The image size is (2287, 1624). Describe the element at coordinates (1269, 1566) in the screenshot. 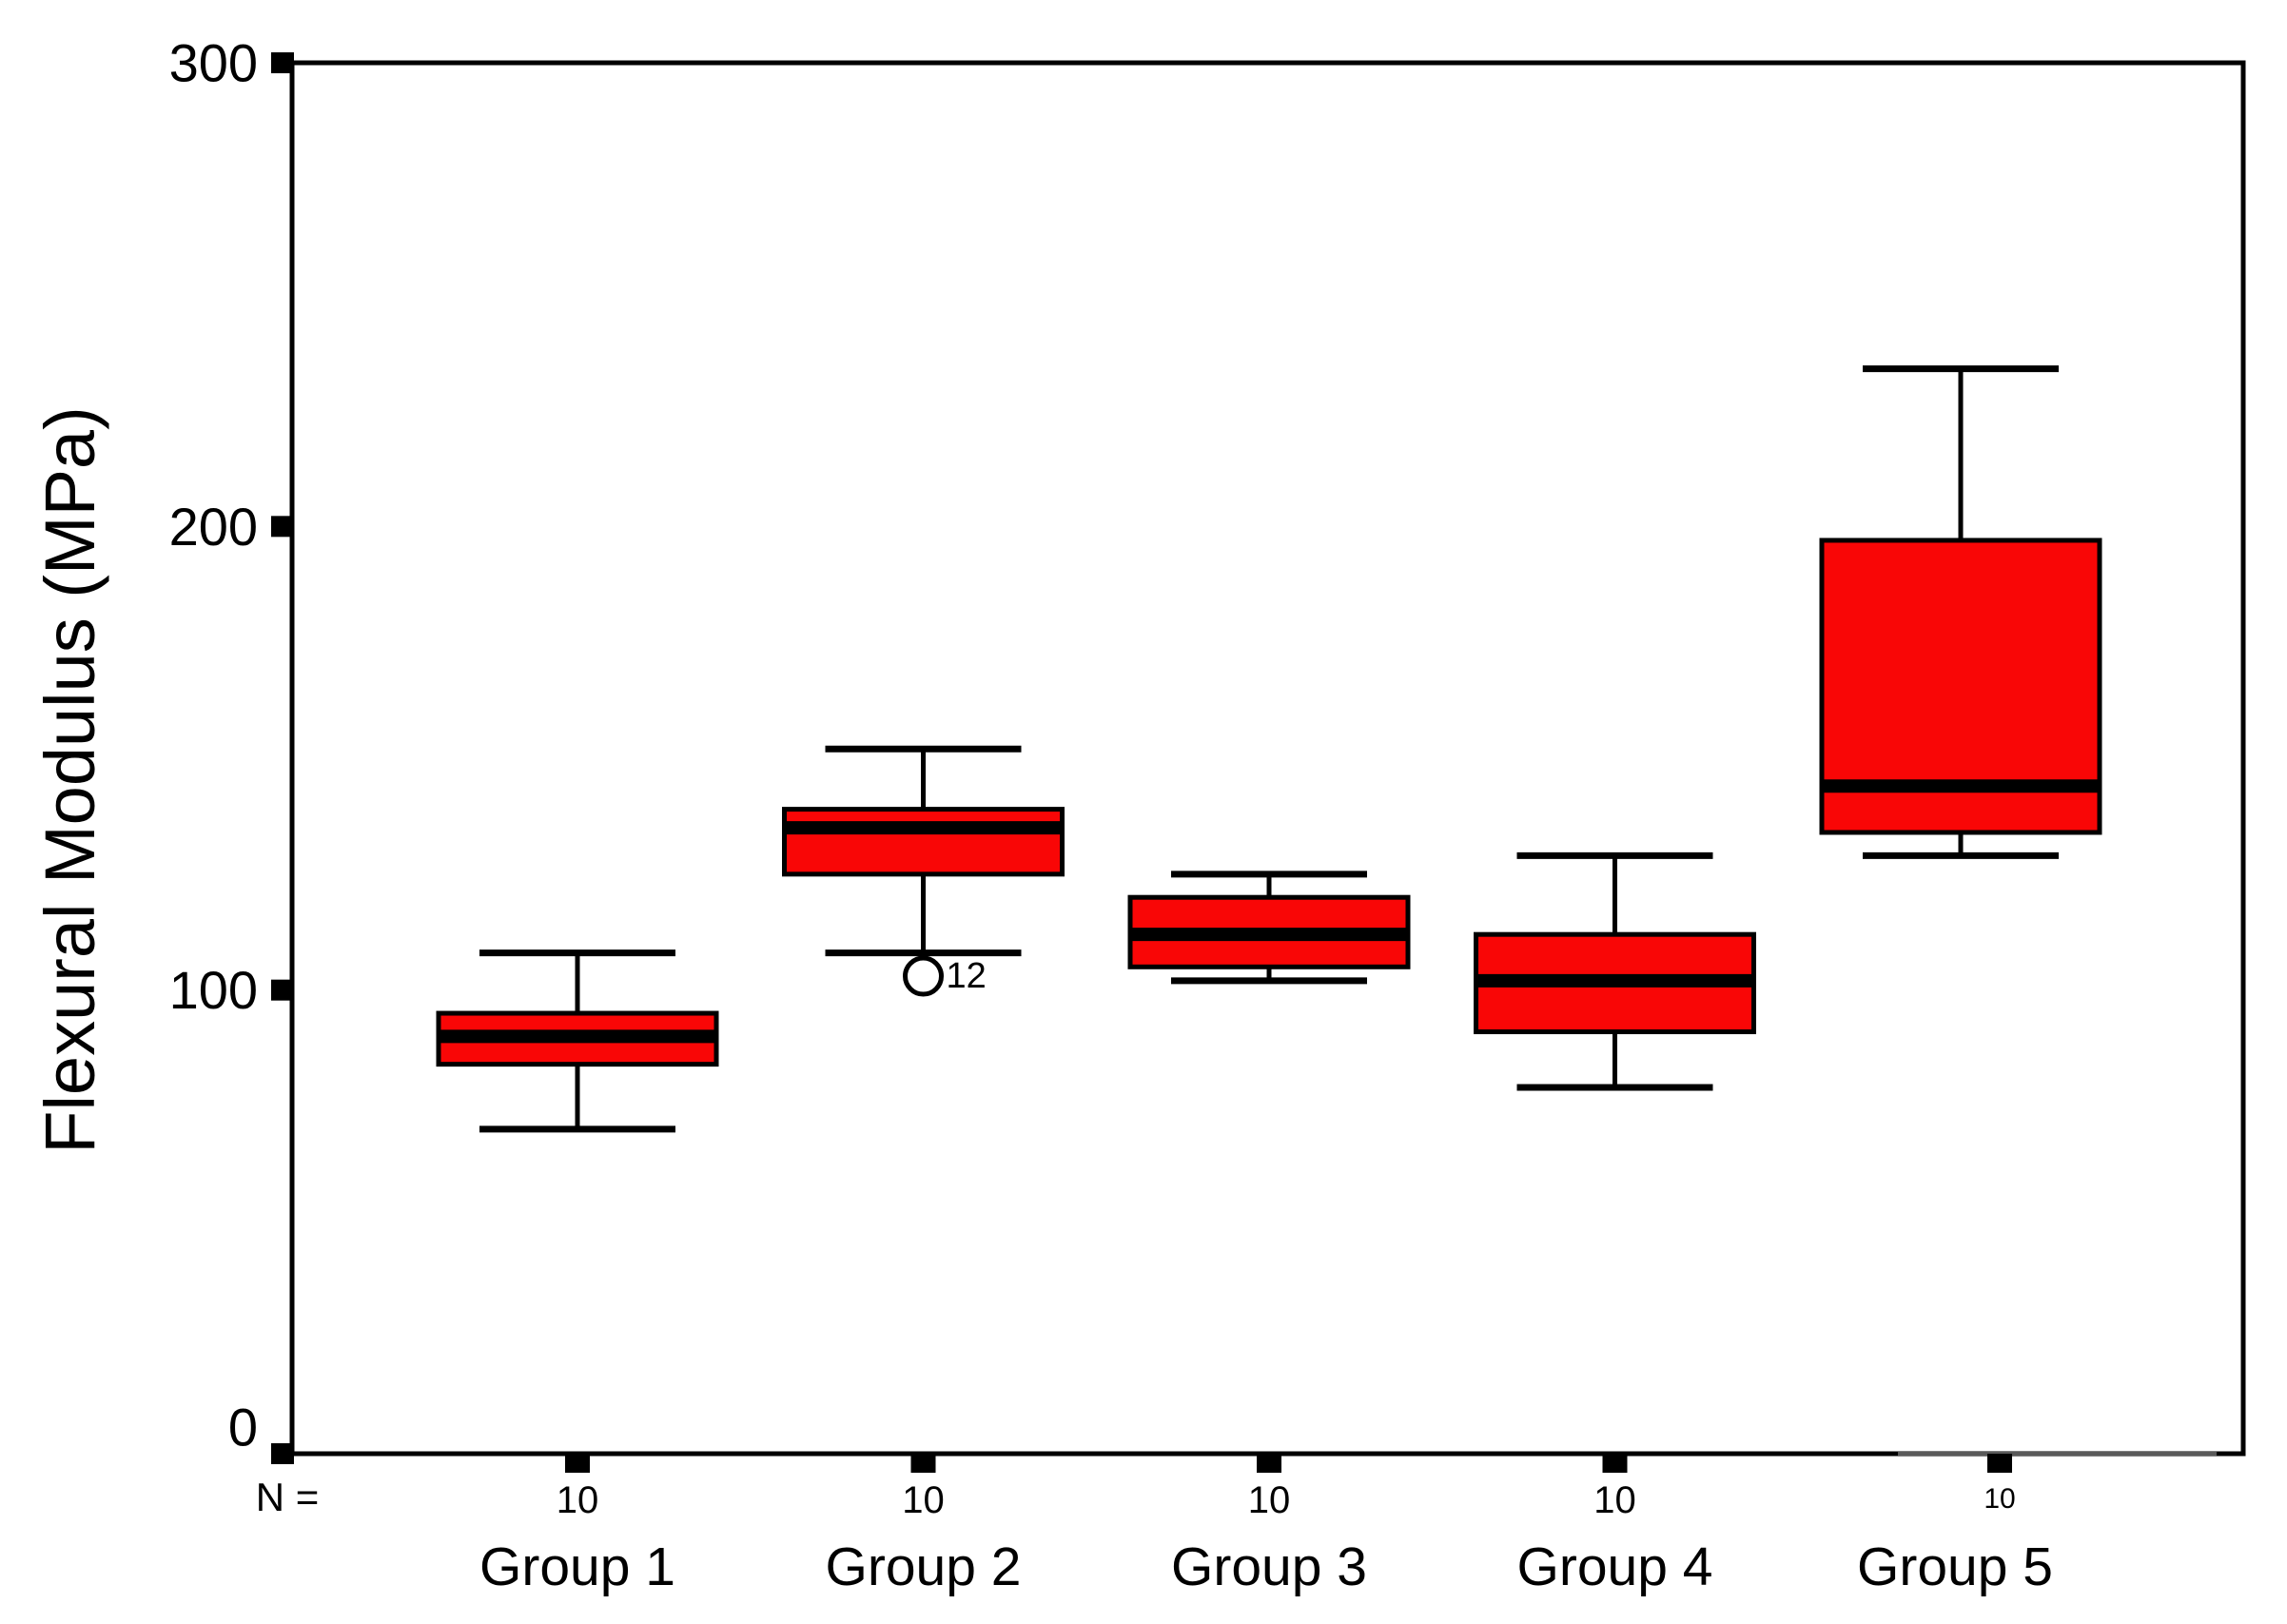

I see `x-category-label: Group 3` at that location.